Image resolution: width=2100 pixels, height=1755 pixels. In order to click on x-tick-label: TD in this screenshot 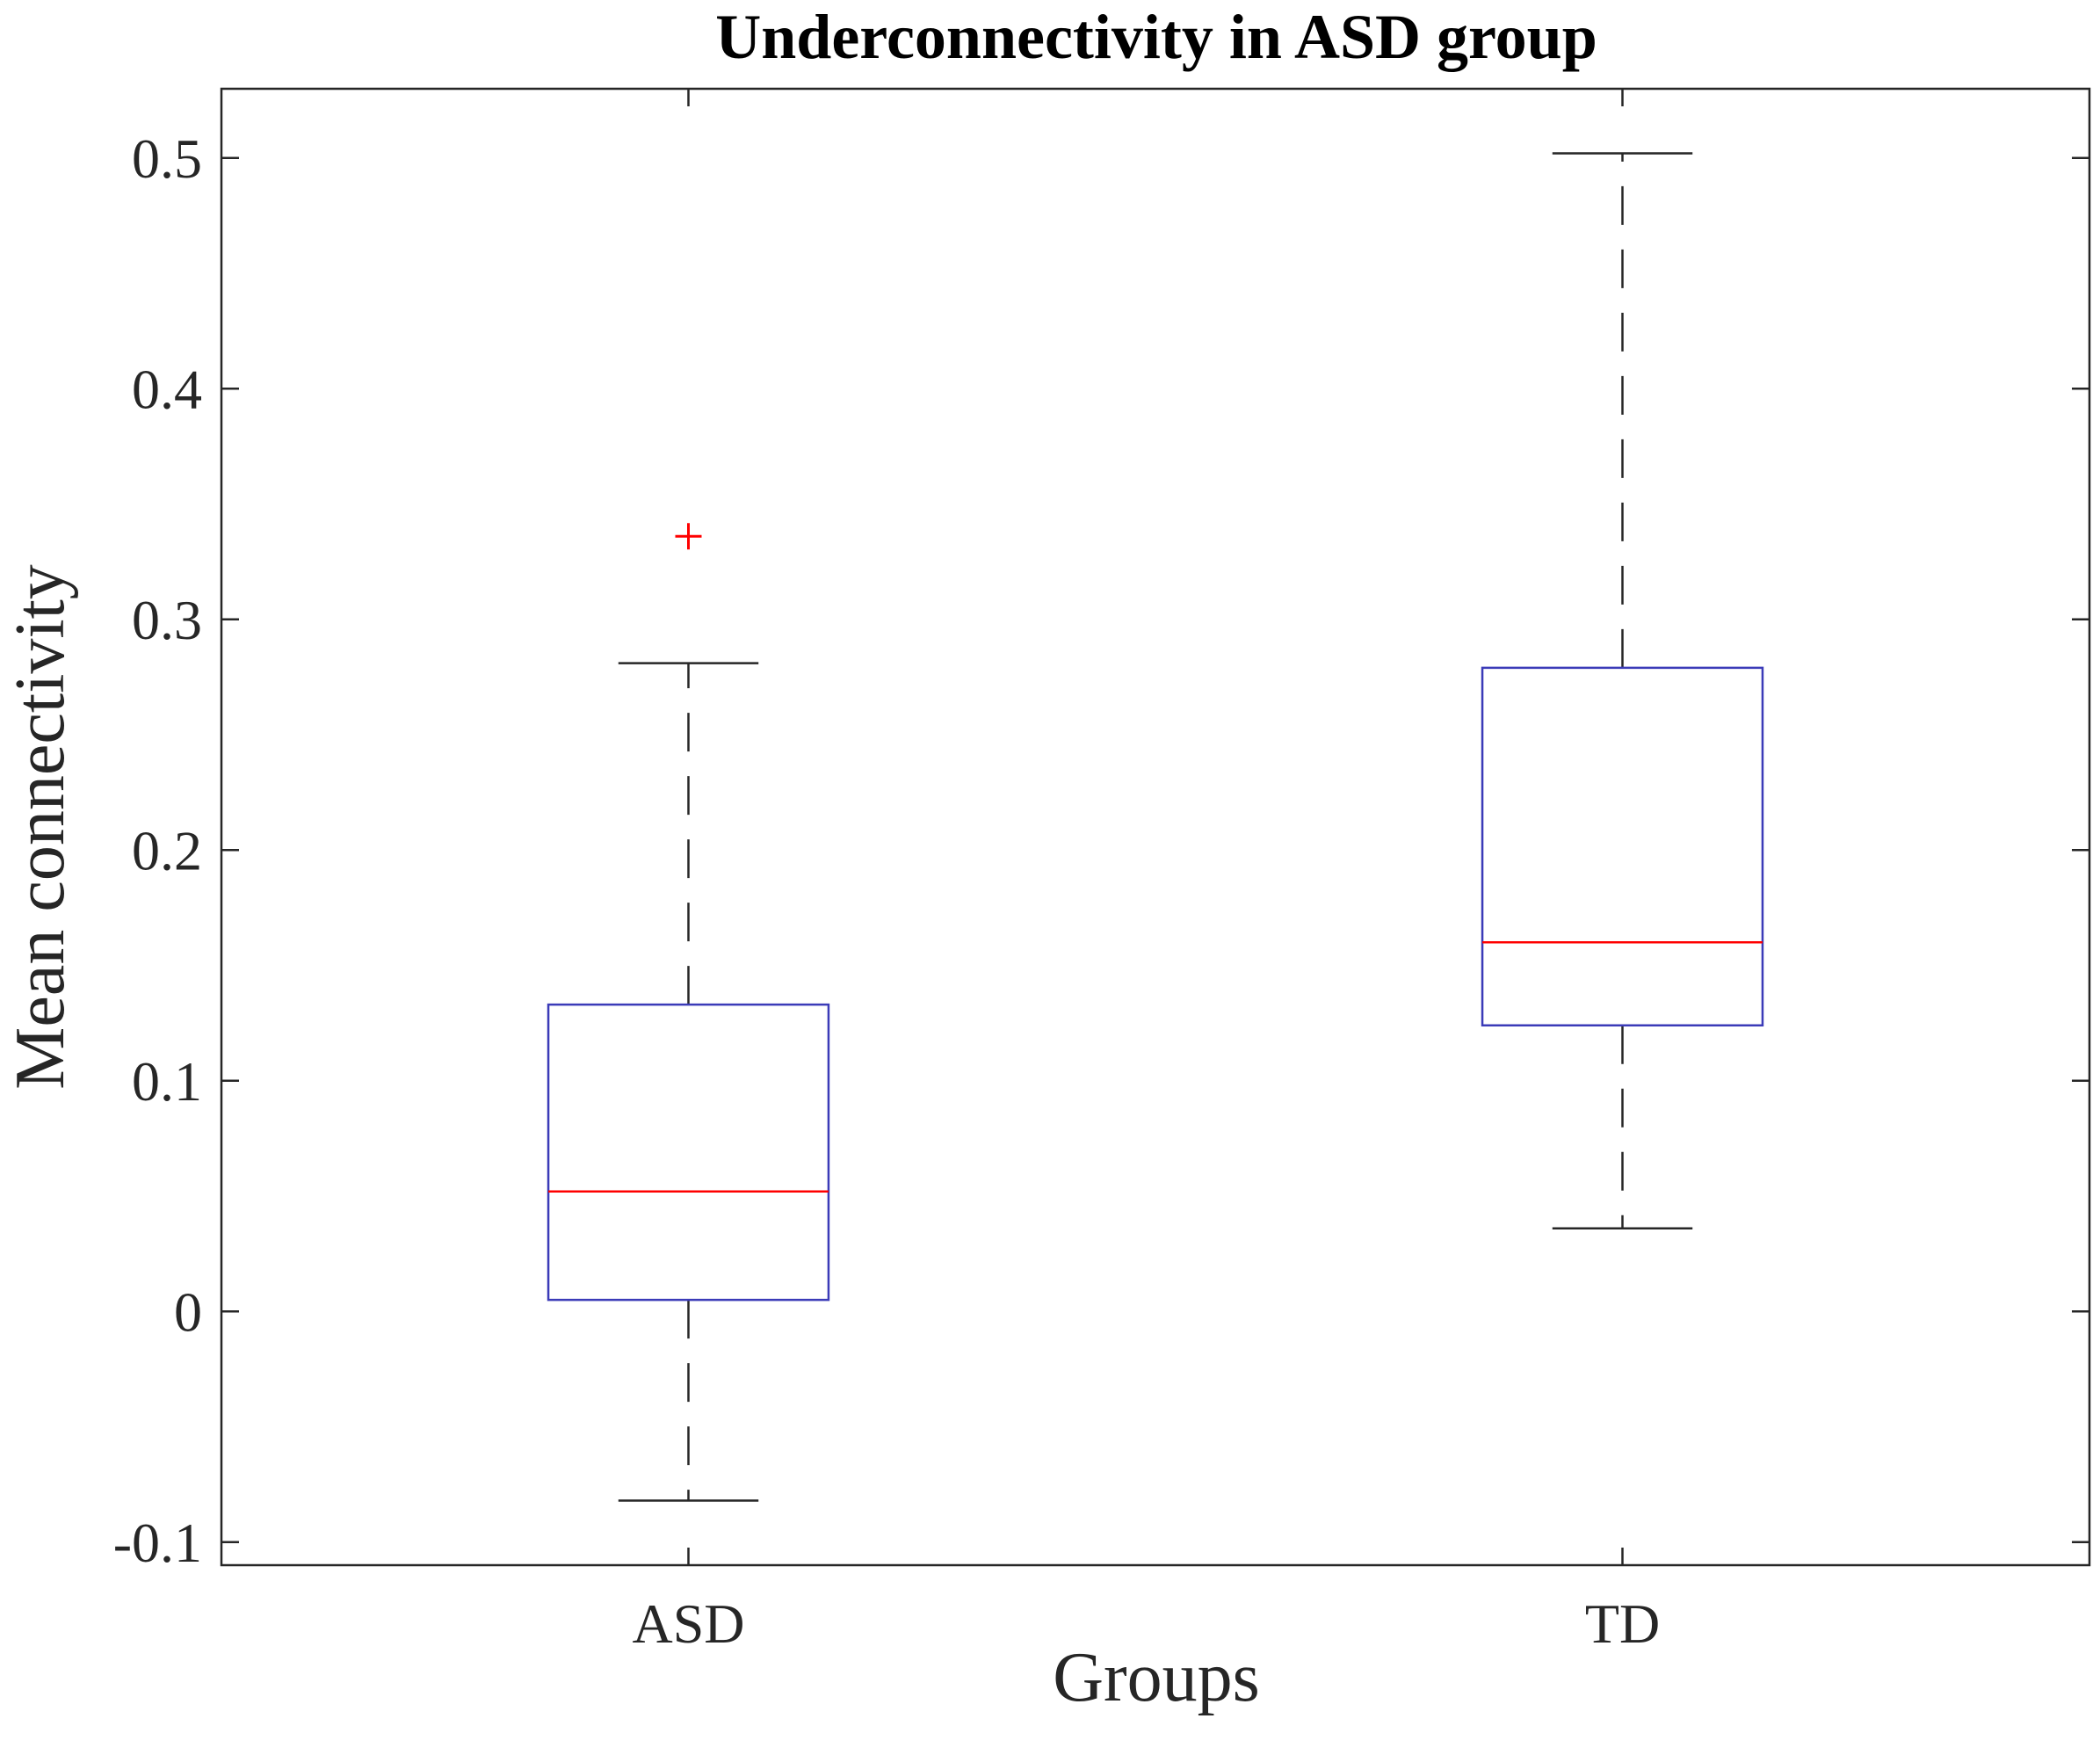, I will do `click(1622, 1624)`.